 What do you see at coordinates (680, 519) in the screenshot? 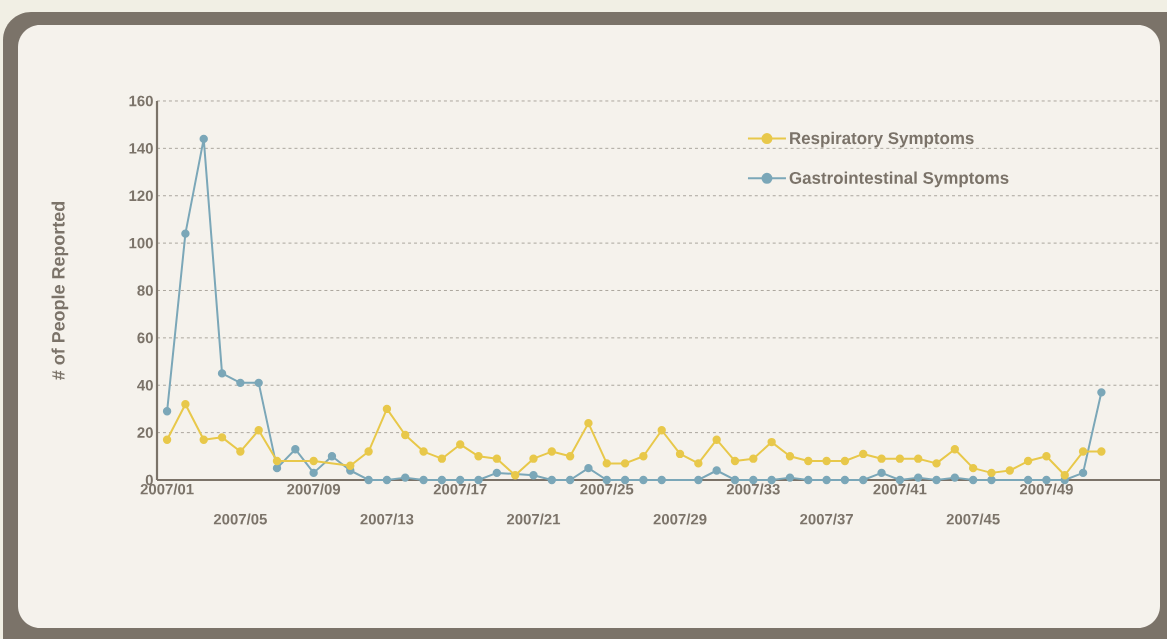
I see `x-tick-label: 2007/29` at bounding box center [680, 519].